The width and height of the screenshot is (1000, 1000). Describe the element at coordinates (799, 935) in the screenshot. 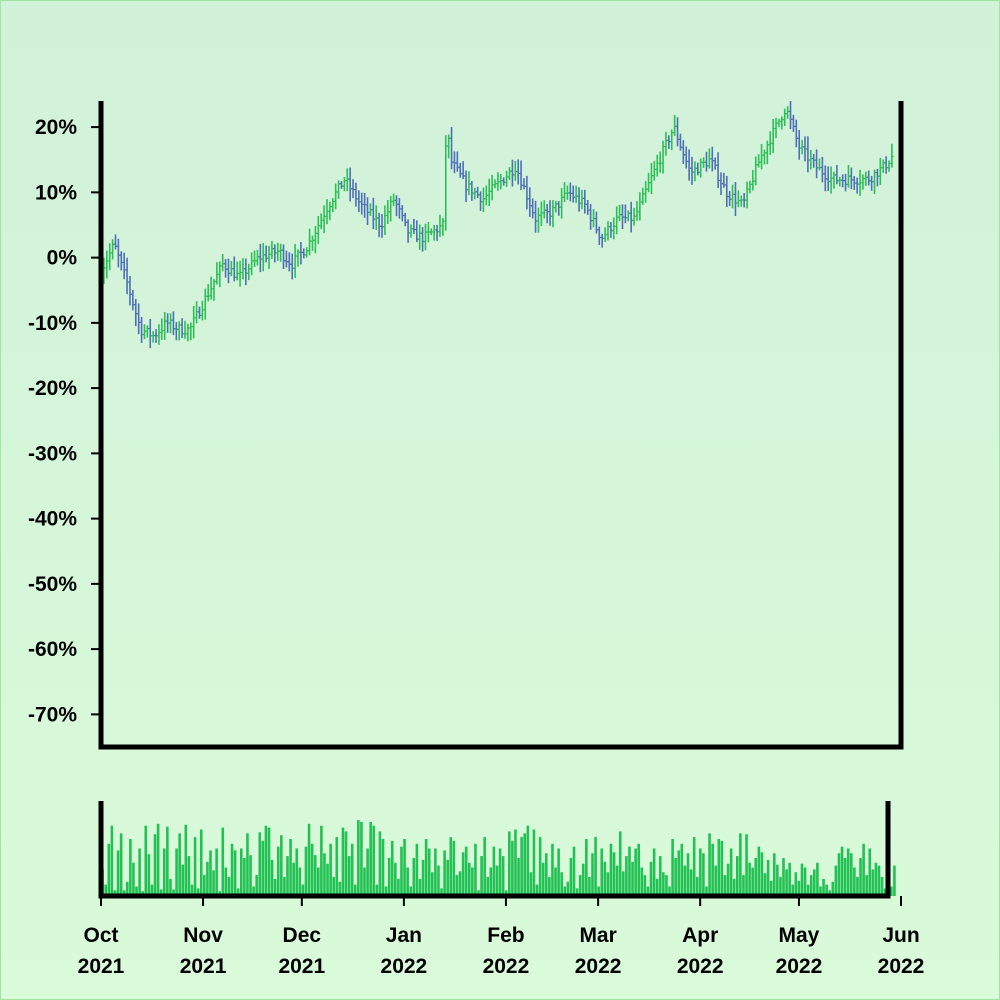

I see `x-tick-month: May` at that location.